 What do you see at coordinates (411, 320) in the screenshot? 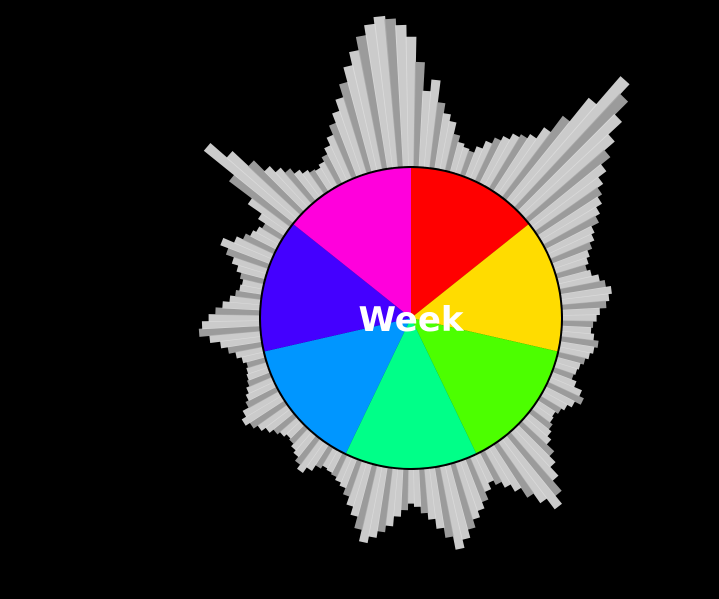
I see `pie-center-label: Week` at bounding box center [411, 320].